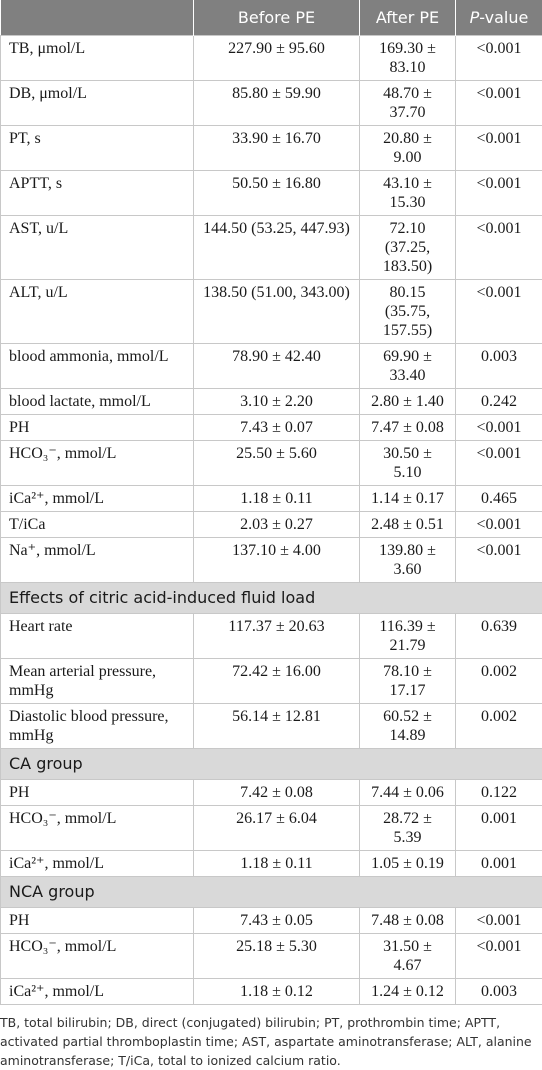  I want to click on cell: 116.39 ± 21.79, so click(408, 636).